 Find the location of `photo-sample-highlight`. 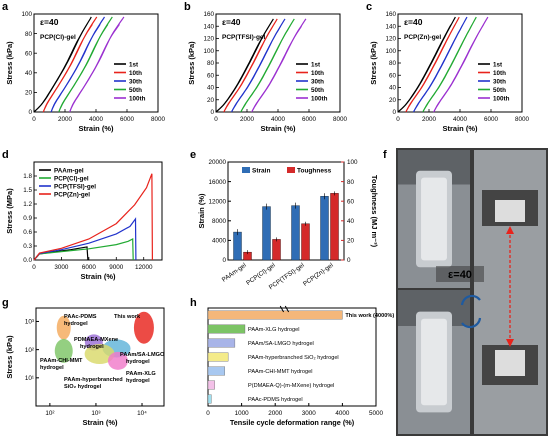

photo-sample-highlight is located at coordinates (434, 362).